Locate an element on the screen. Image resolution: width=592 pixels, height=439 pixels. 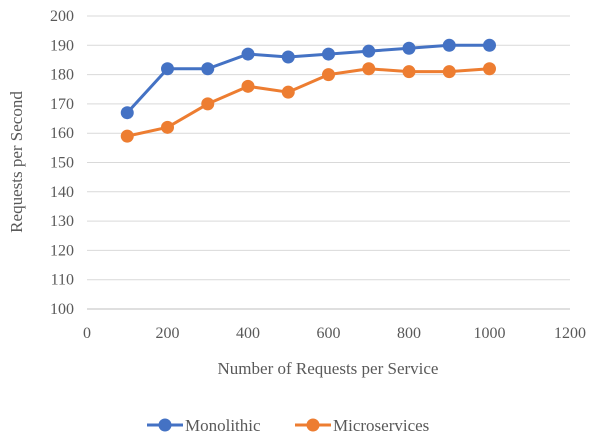
y-tick-label: 190 is located at coordinates (62, 45).